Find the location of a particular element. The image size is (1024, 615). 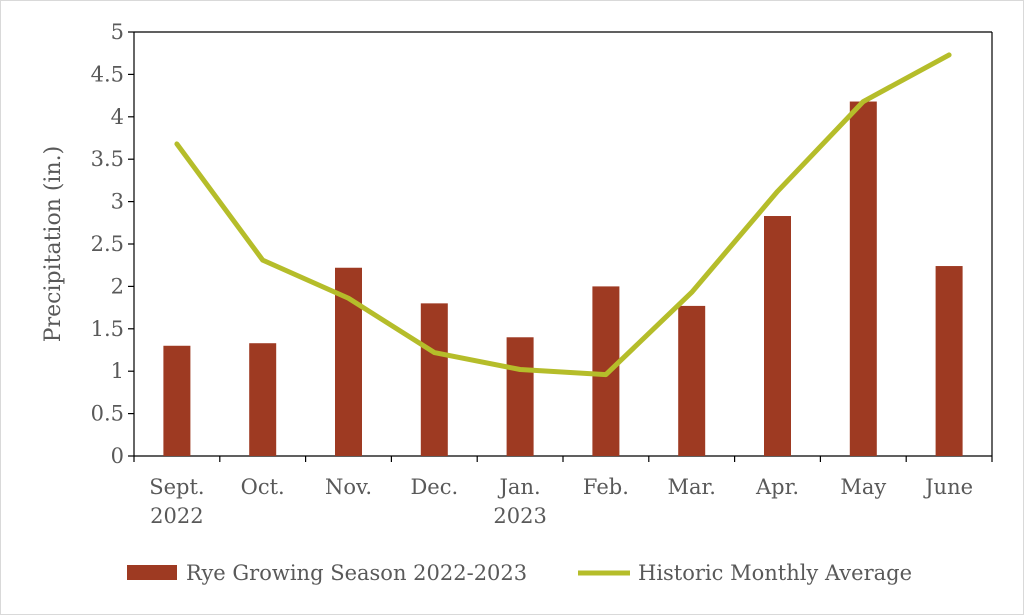

x-tick-label: May is located at coordinates (863, 487).